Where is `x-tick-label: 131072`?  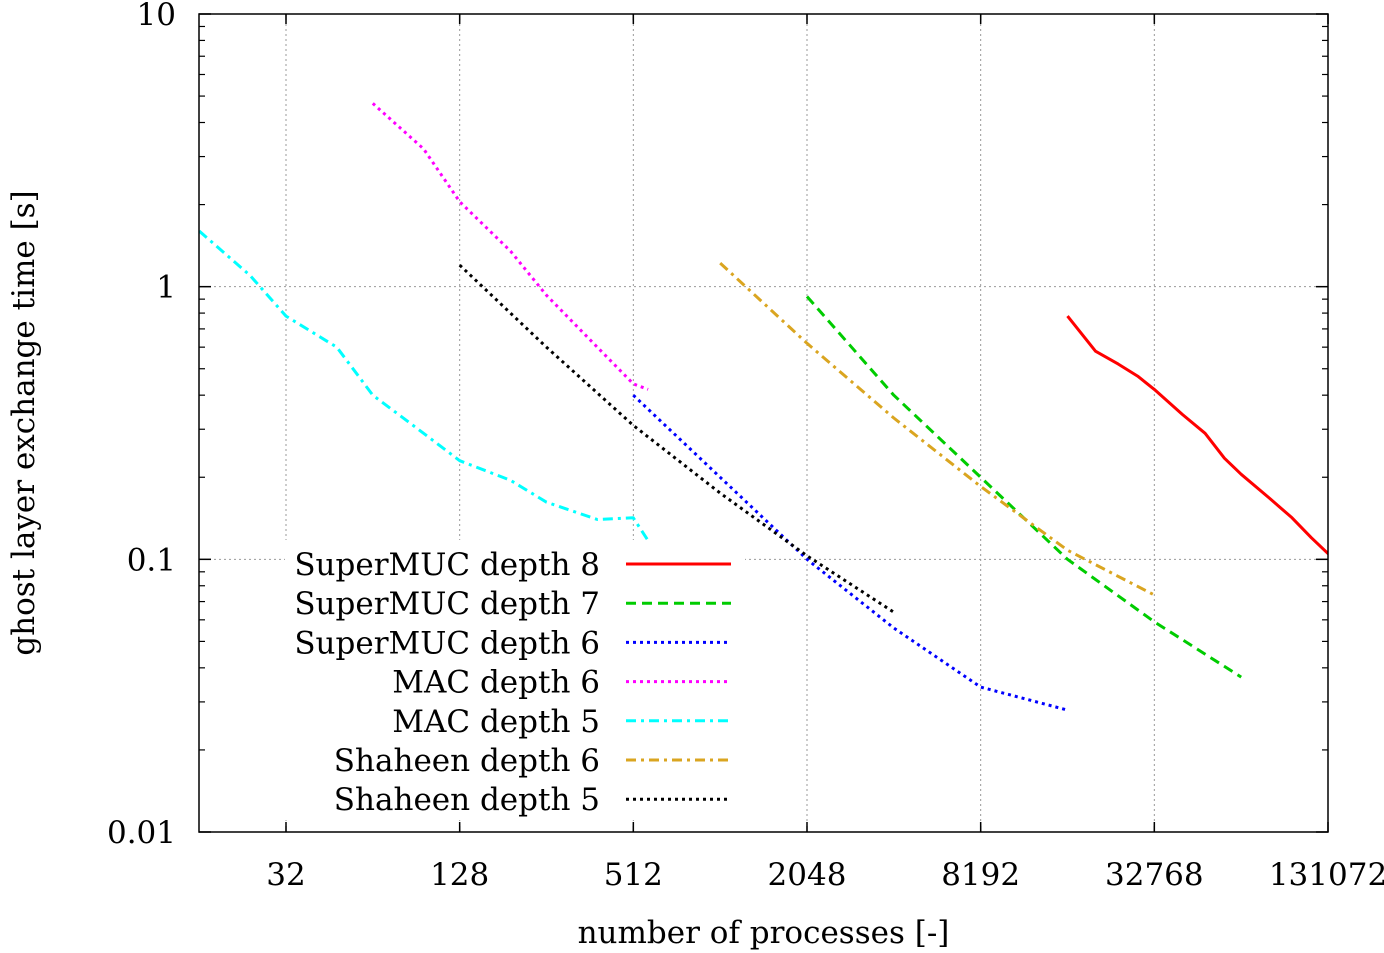 x-tick-label: 131072 is located at coordinates (1326, 875).